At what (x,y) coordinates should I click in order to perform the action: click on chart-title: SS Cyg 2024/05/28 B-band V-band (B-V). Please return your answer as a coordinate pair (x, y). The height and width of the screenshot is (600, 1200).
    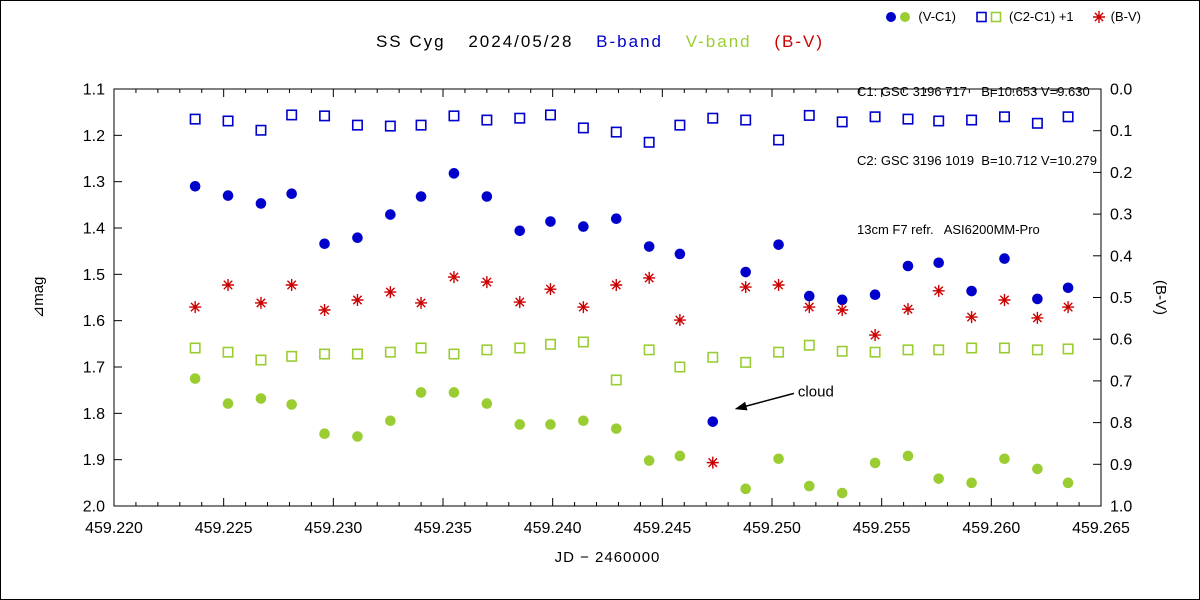
    Looking at the image, I should click on (600, 42).